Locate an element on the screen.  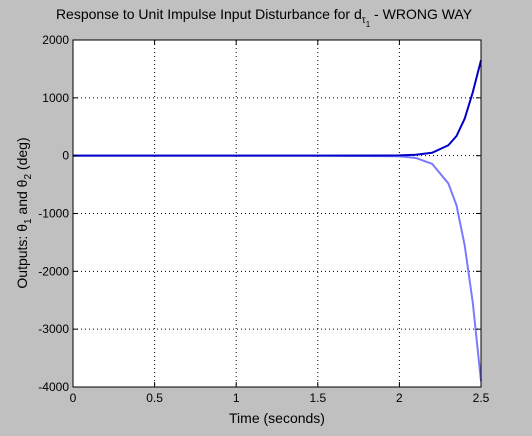
x-tick-label: 2 is located at coordinates (399, 398).